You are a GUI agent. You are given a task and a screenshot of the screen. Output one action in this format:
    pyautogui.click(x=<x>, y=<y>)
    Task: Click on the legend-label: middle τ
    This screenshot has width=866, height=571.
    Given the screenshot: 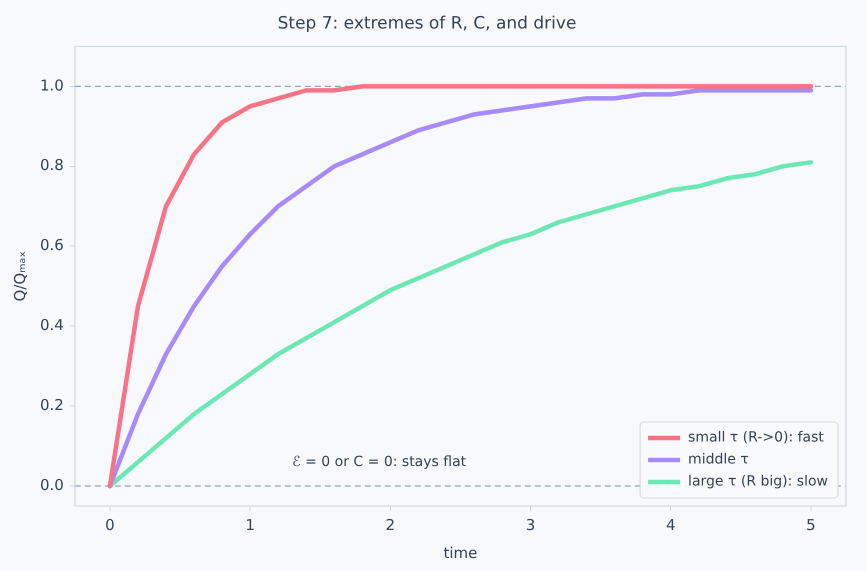 What is the action you would take?
    pyautogui.click(x=718, y=460)
    